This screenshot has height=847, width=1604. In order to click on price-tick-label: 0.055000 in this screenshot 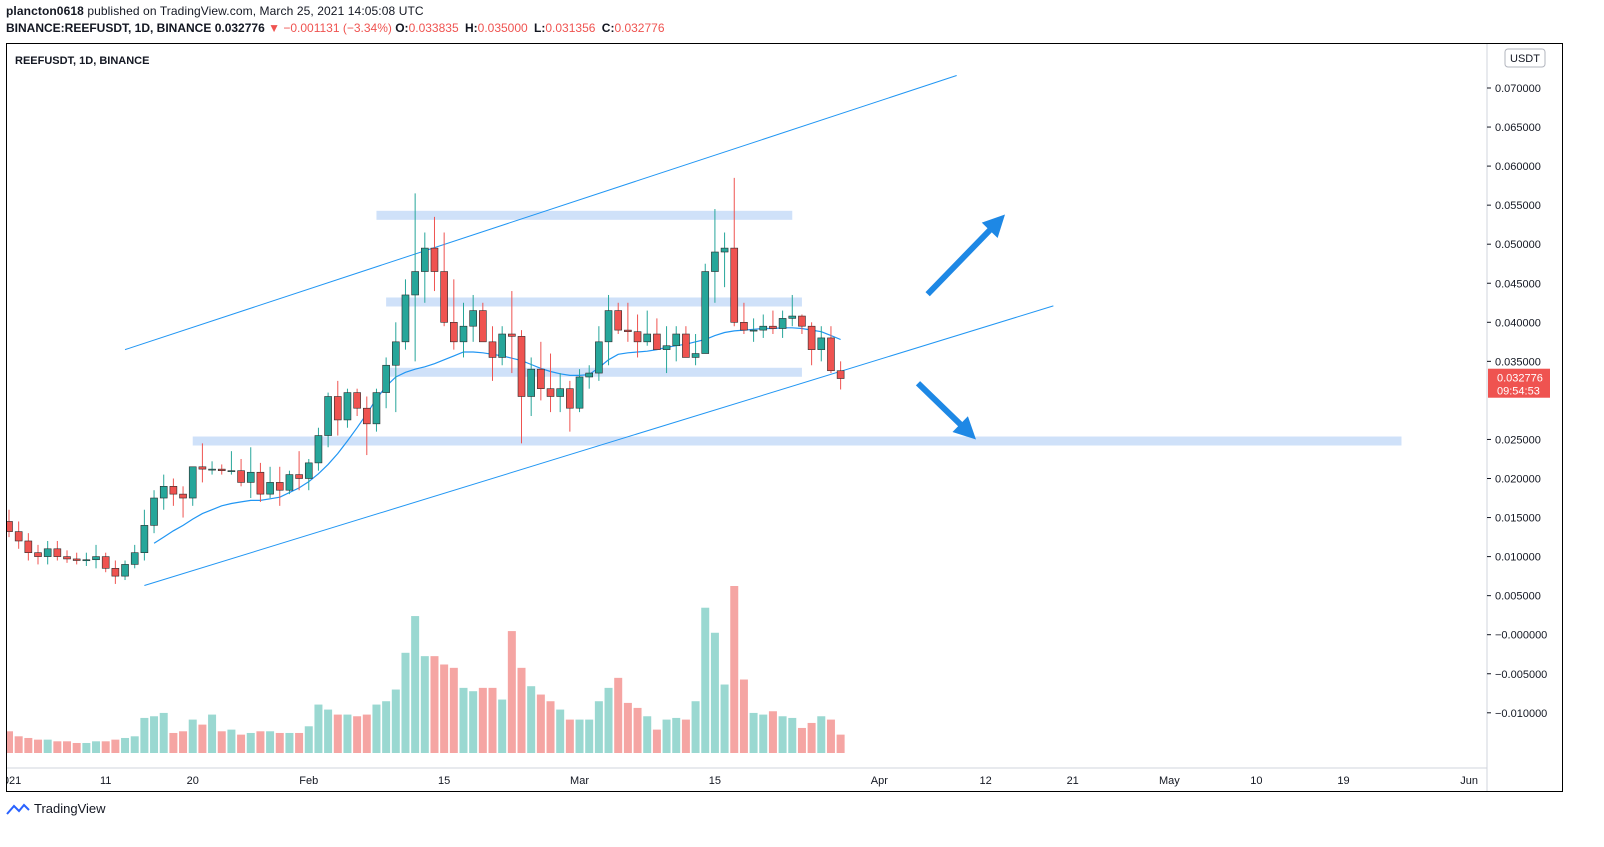, I will do `click(1518, 206)`.